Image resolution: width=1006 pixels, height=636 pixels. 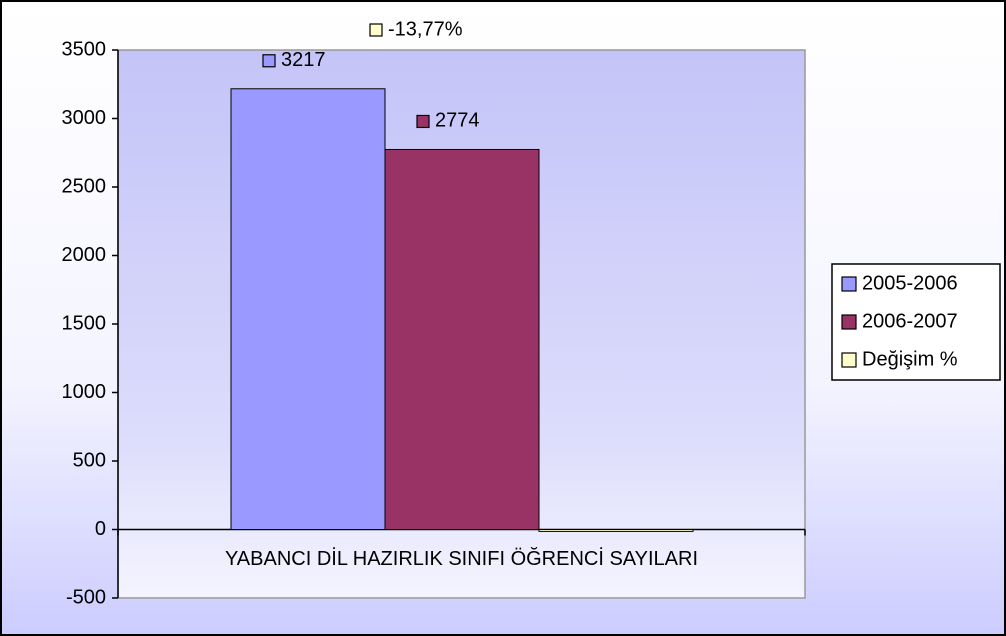 What do you see at coordinates (100, 529) in the screenshot?
I see `y-tick-label: 0` at bounding box center [100, 529].